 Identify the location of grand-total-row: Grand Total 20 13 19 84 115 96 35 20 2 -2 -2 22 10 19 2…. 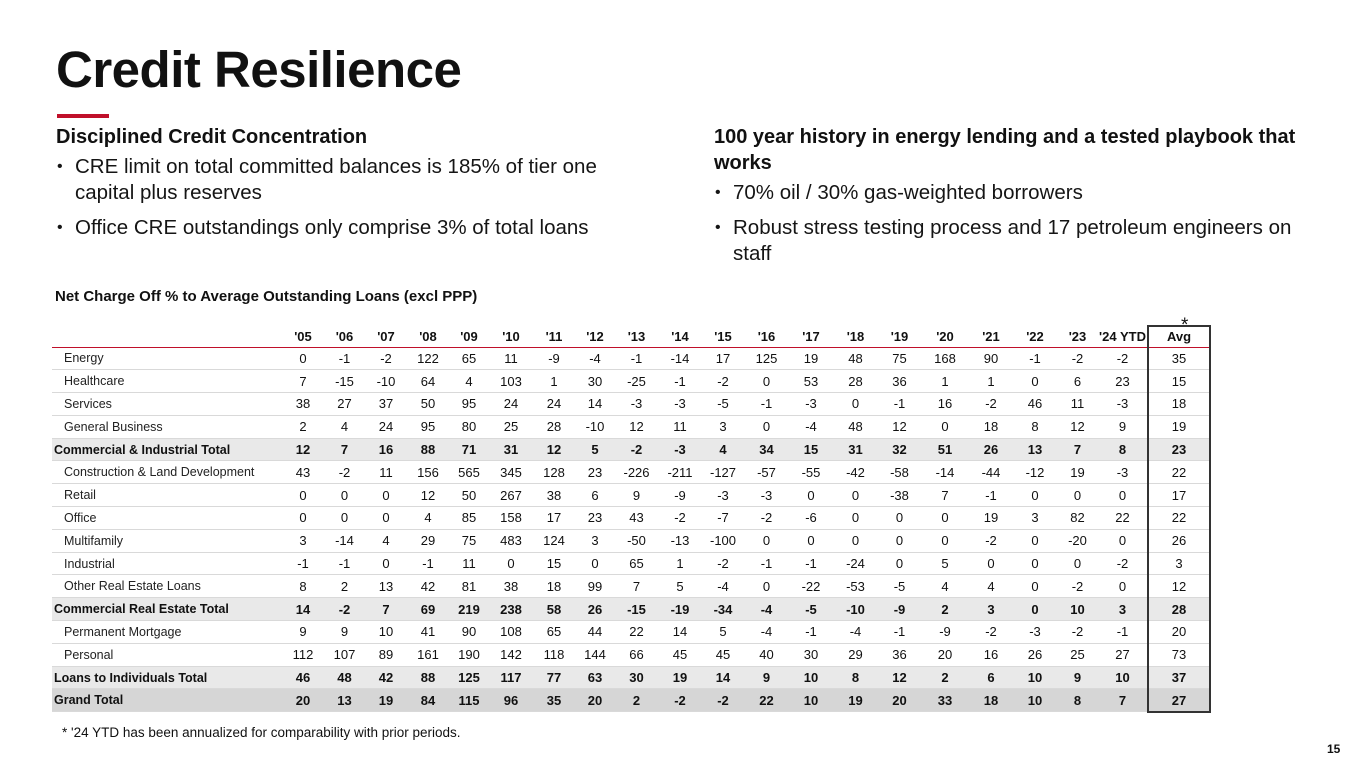
(631, 700).